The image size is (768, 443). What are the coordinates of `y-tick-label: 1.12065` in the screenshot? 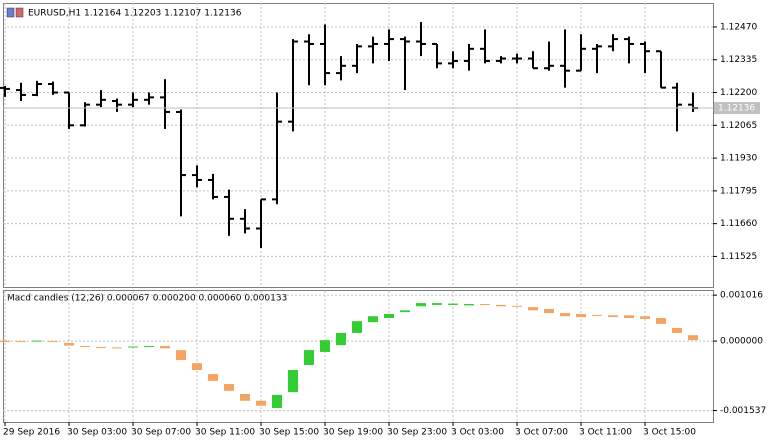 It's located at (738, 126).